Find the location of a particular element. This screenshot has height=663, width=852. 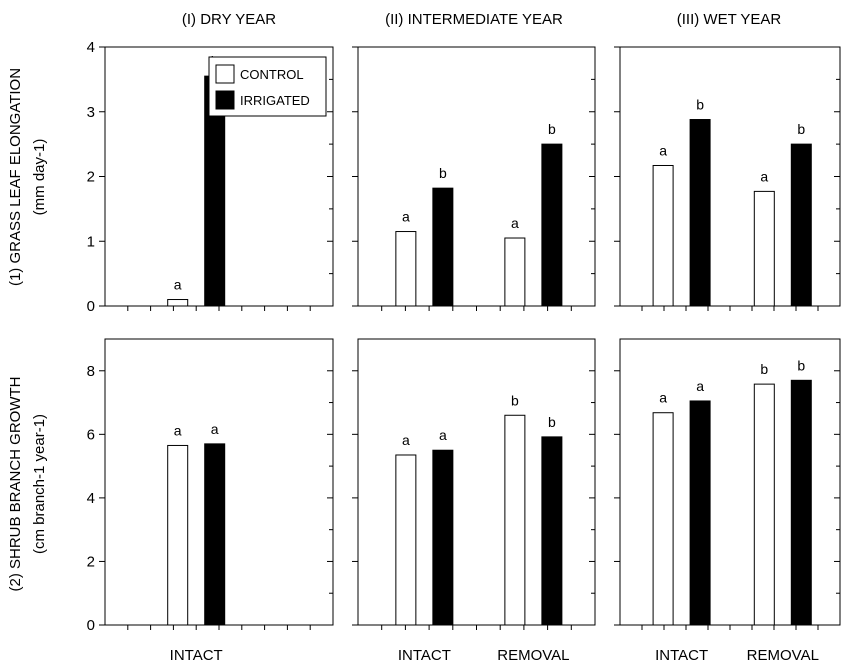

row-label-grass-line1: (1) GRASS LEAF ELONGATION is located at coordinates (15, 177).